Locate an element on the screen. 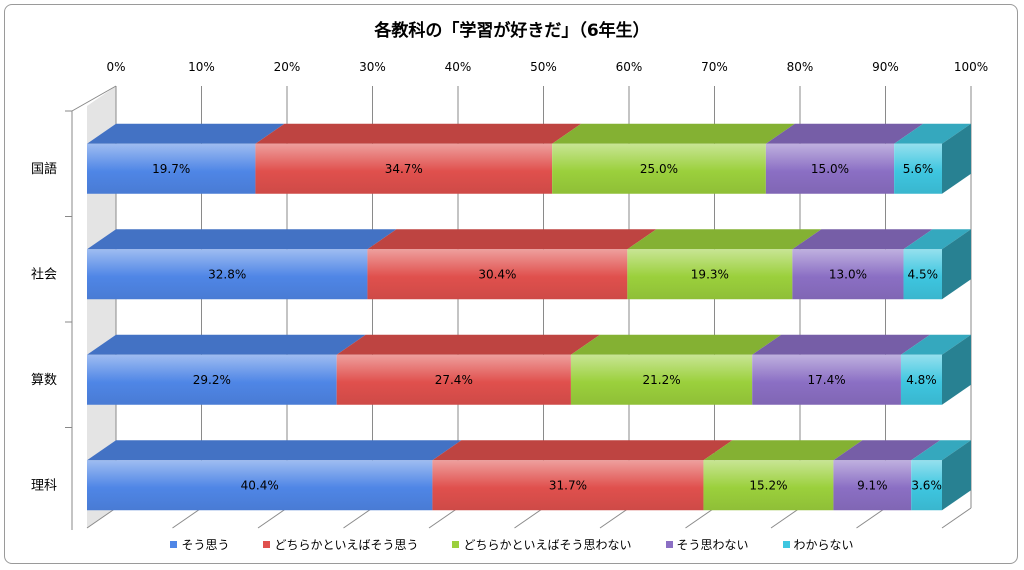  x-tick-label: 60% is located at coordinates (629, 67).